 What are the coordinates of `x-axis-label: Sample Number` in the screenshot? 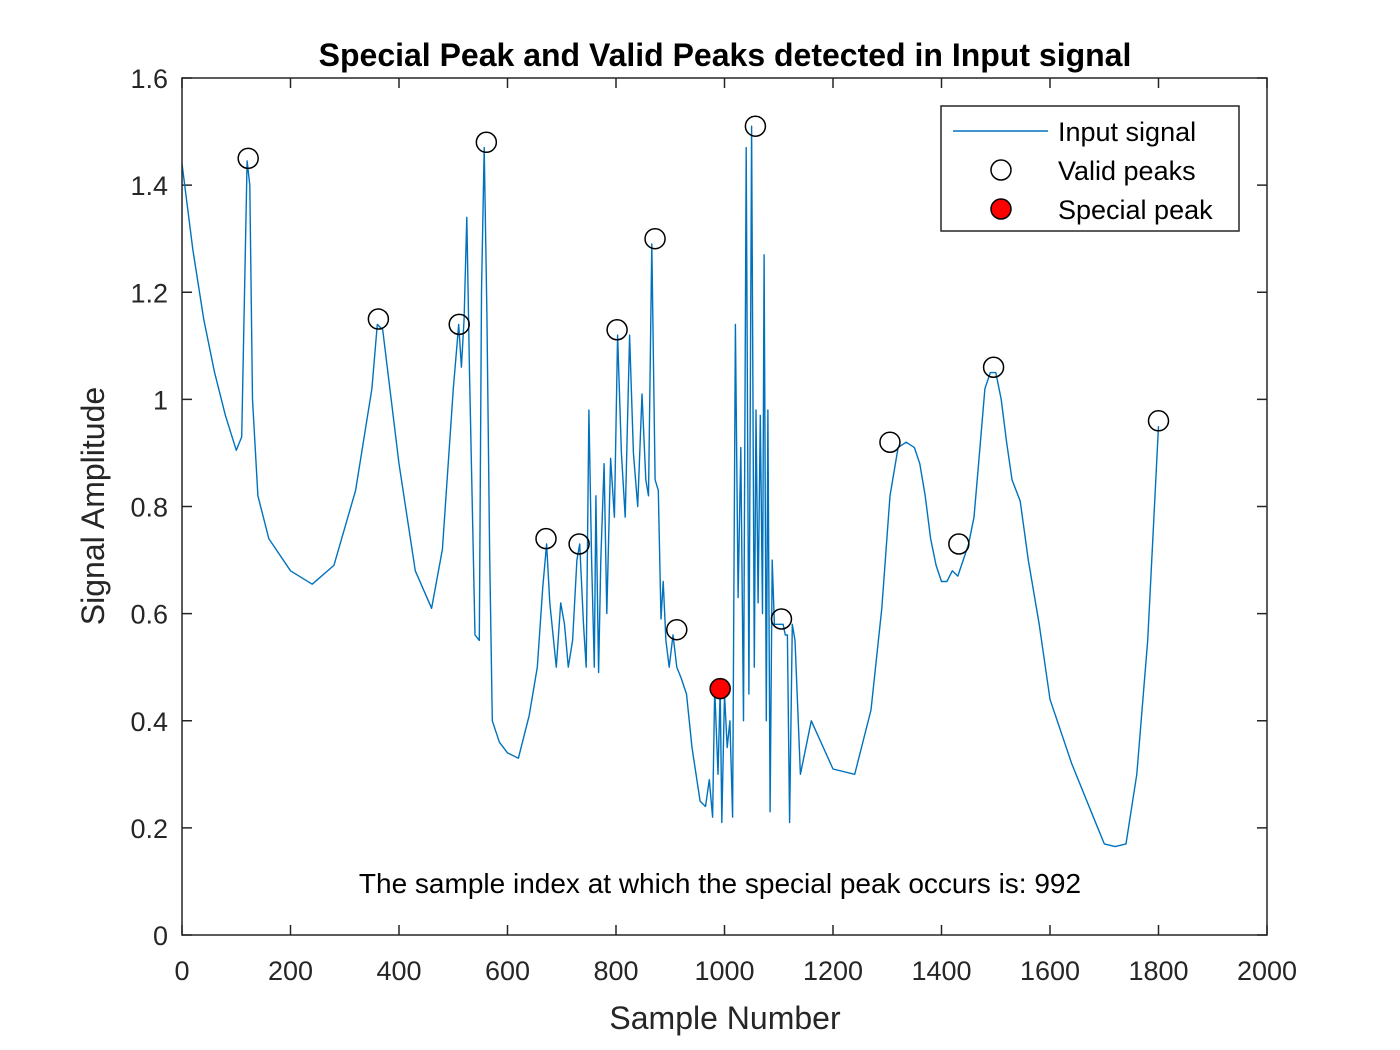 It's located at (725, 1018).